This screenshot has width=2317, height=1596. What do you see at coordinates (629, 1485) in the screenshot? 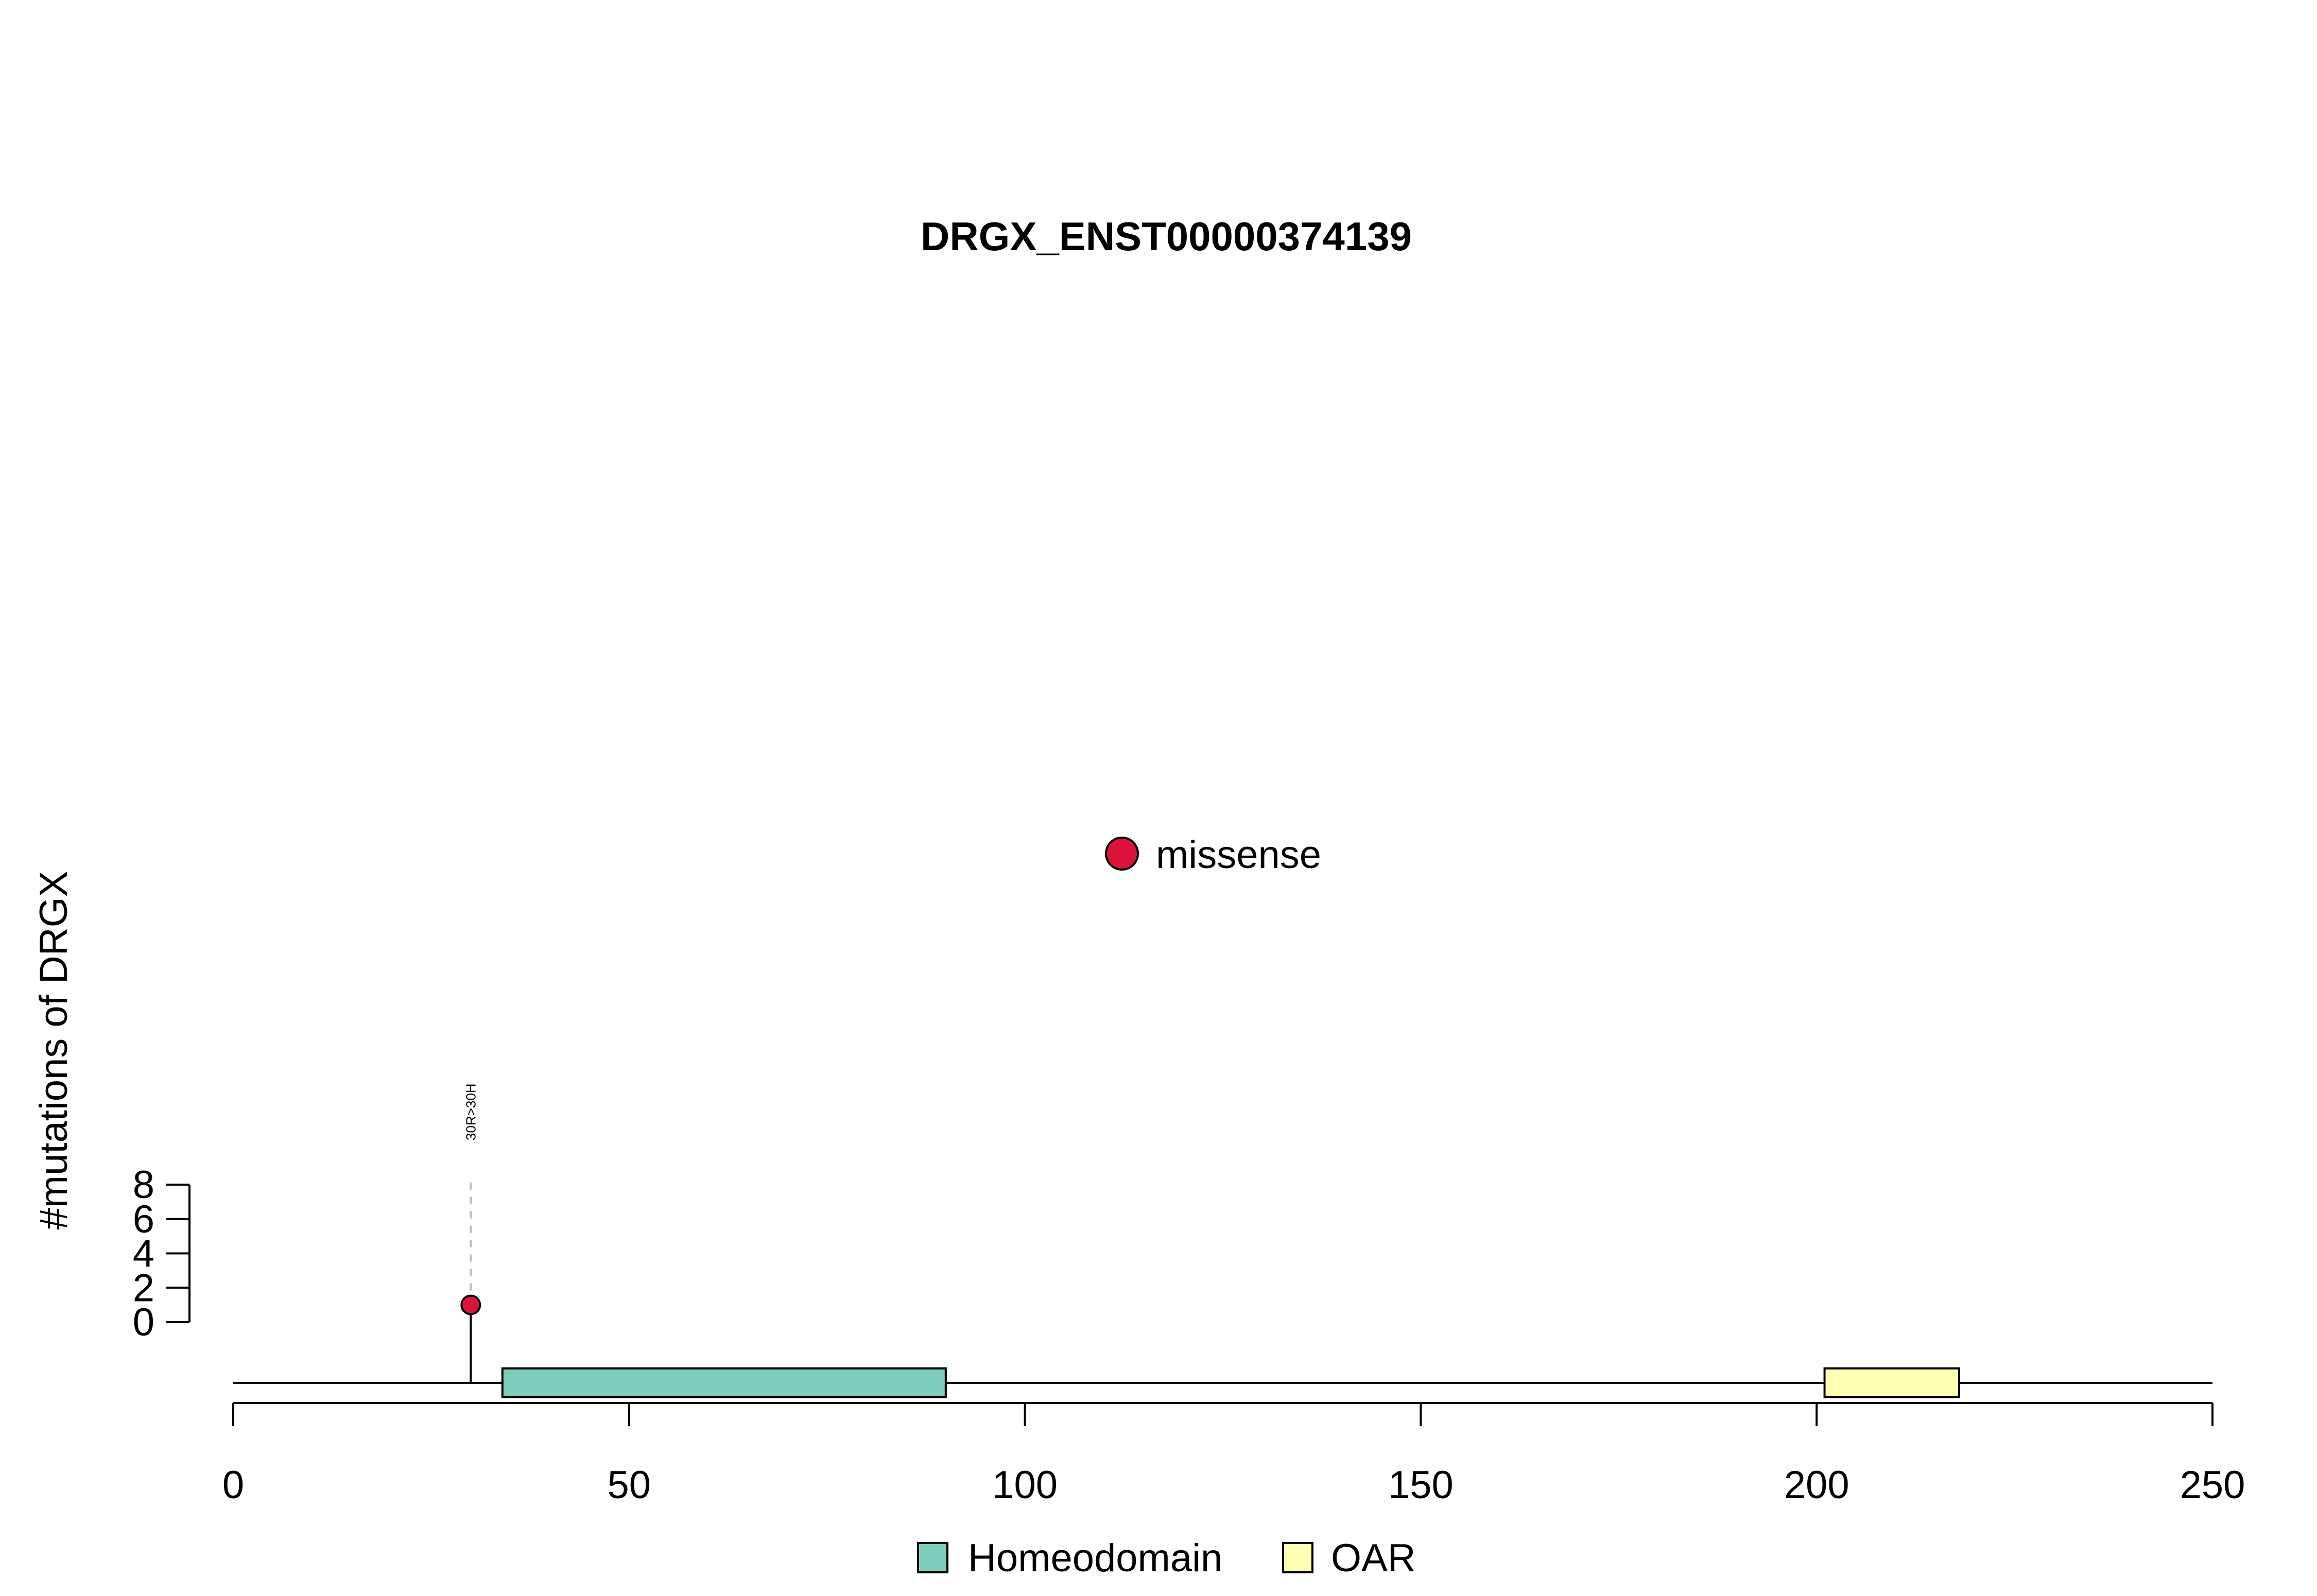
I see `x-tick-label: 50` at bounding box center [629, 1485].